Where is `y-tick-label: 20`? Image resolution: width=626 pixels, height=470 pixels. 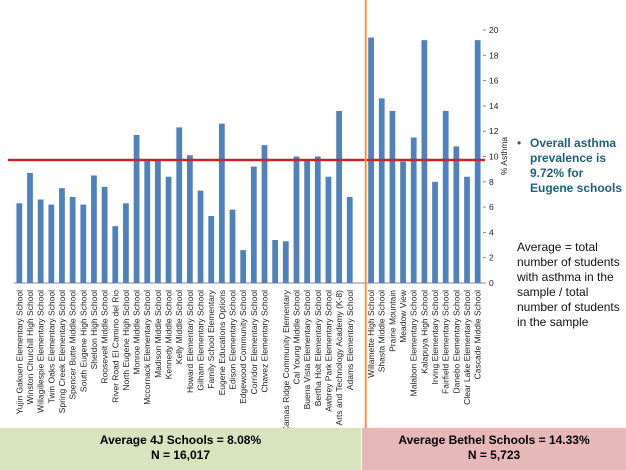
y-tick-label: 20 is located at coordinates (494, 30).